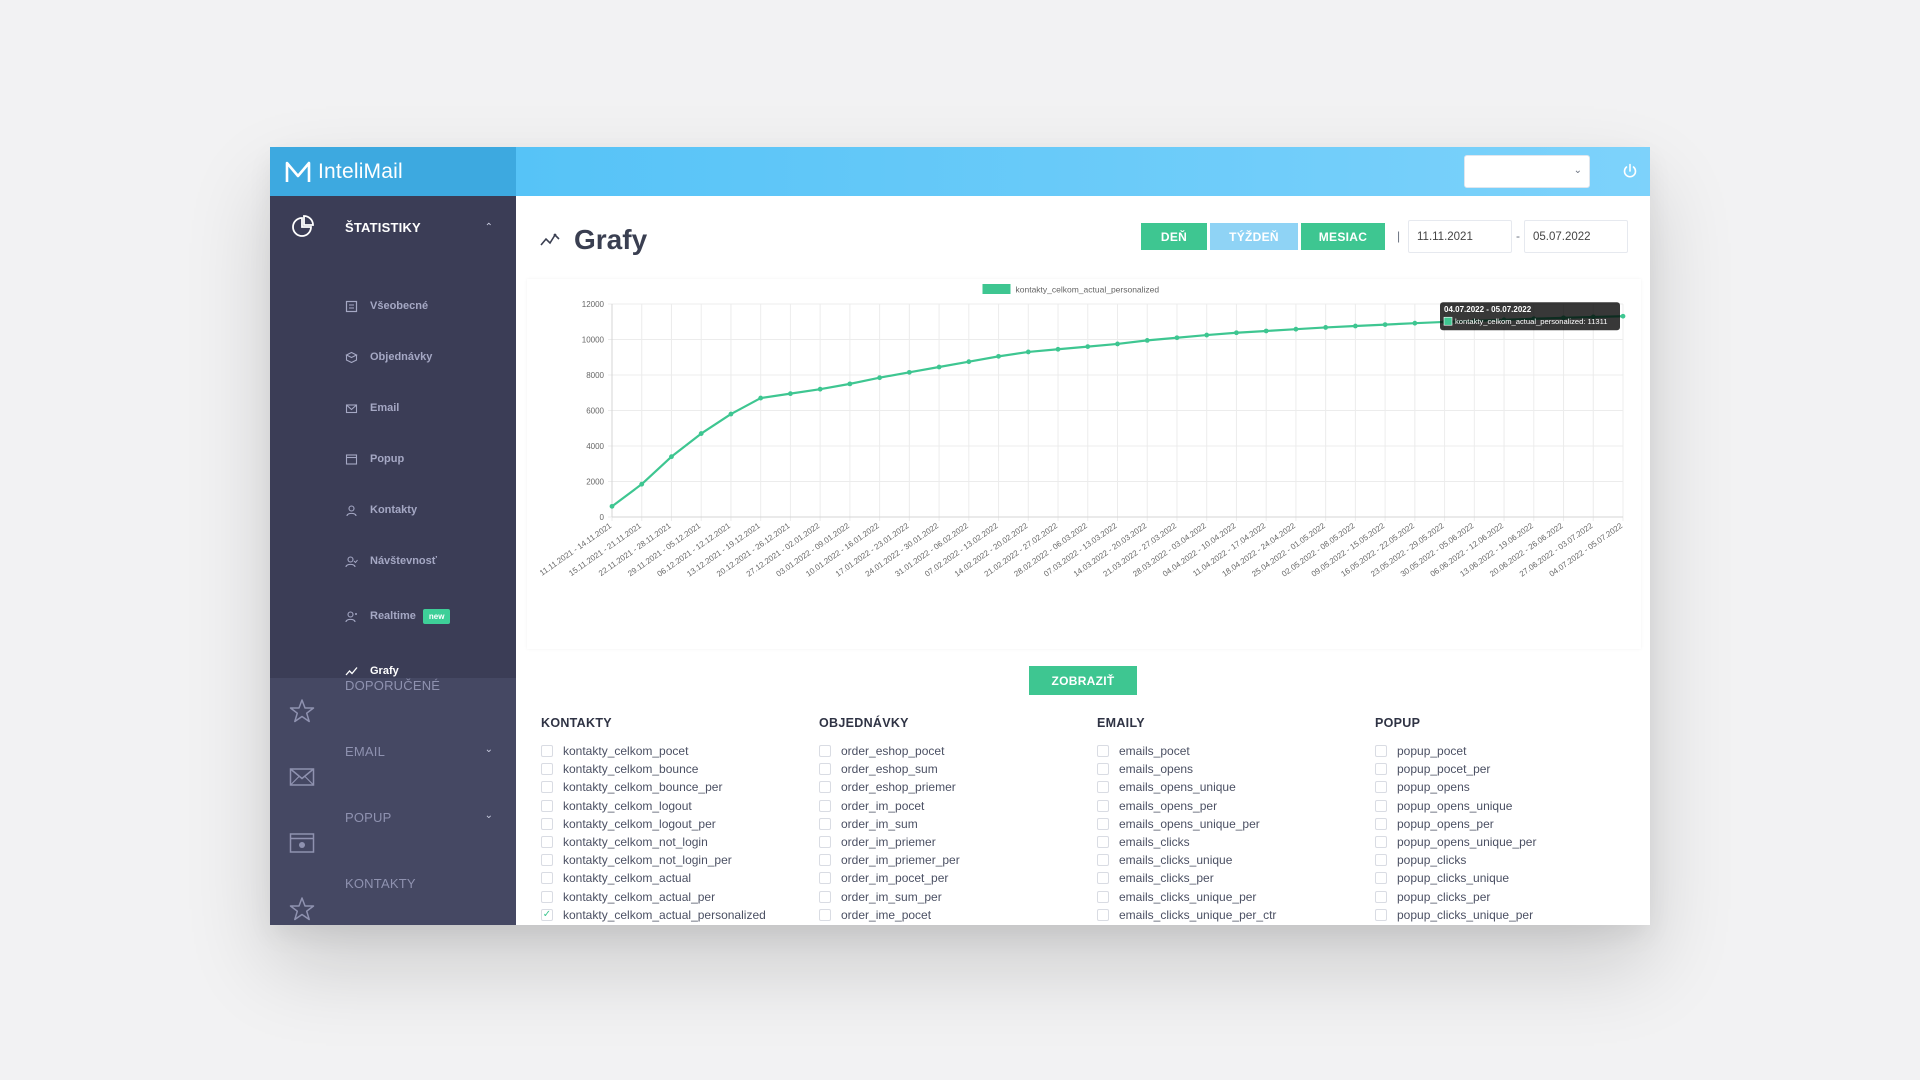 The width and height of the screenshot is (1920, 1080). I want to click on metric-checkbox-row: kontakty_celkom_actual, so click(676, 878).